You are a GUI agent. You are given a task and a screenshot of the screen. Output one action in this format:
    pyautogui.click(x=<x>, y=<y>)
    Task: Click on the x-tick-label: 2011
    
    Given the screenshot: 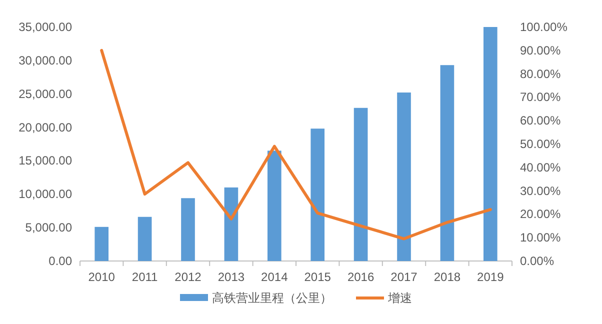 What is the action you would take?
    pyautogui.click(x=145, y=277)
    